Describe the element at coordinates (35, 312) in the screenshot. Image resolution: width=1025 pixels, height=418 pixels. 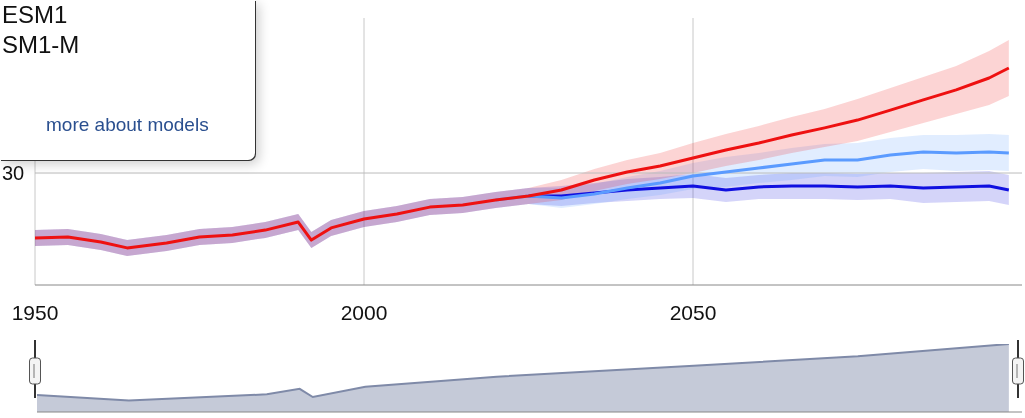
I see `x-tick-label: 1950` at that location.